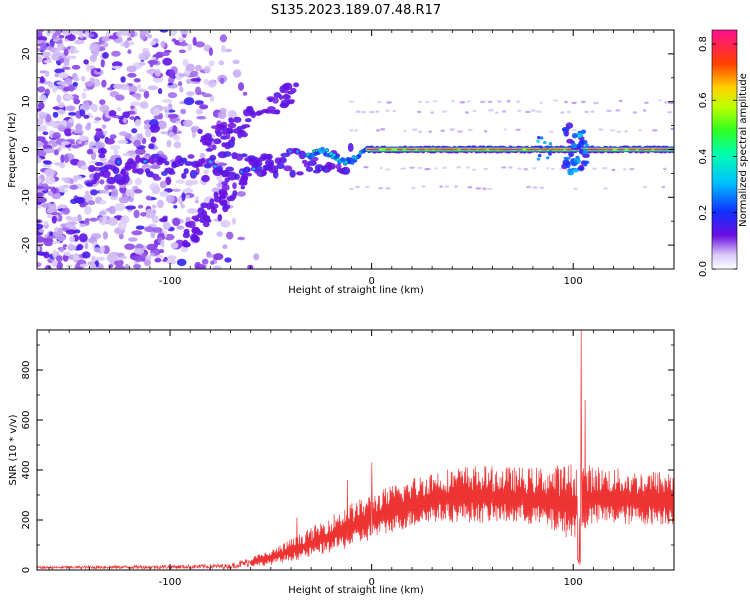  I want to click on x-tick-label: 100, so click(573, 582).